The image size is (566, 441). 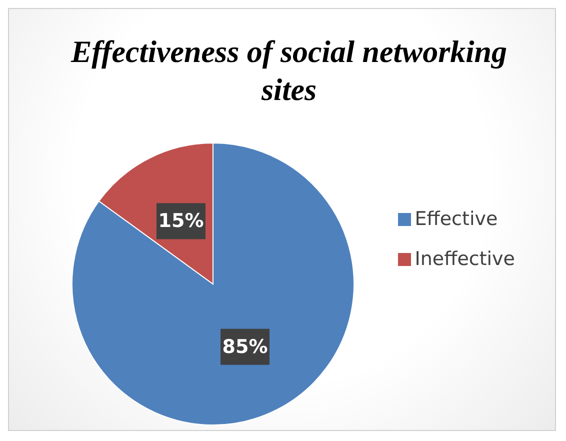 What do you see at coordinates (245, 347) in the screenshot?
I see `data-label: 85%` at bounding box center [245, 347].